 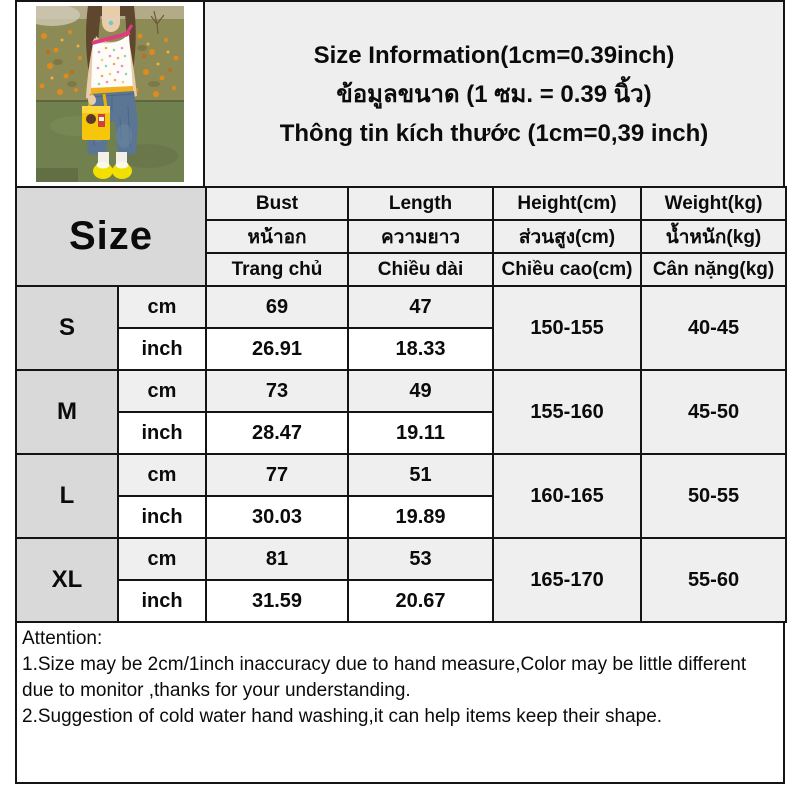 I want to click on l-inch-bust: 30.03, so click(x=277, y=517).